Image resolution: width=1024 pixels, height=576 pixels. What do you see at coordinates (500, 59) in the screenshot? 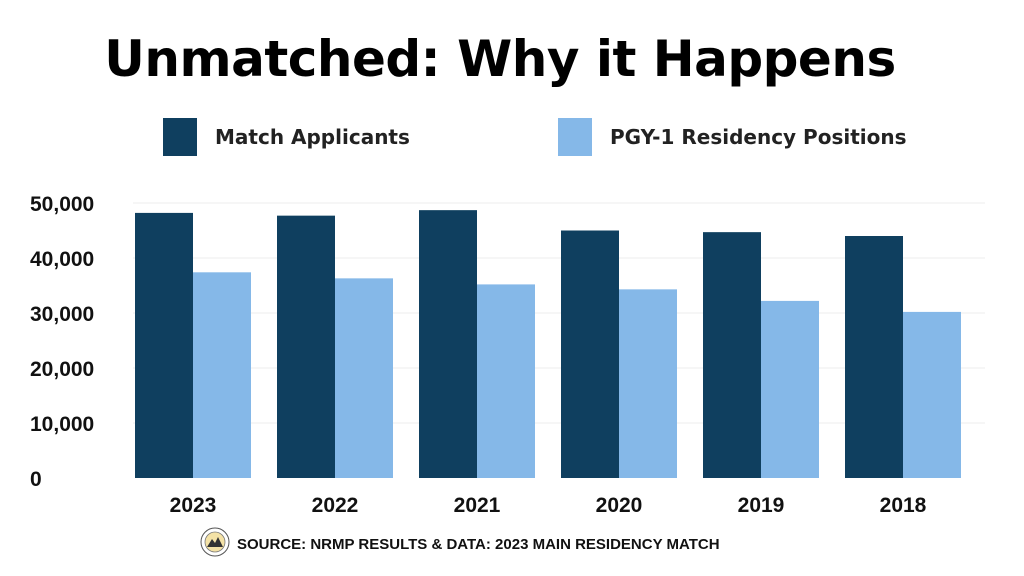
I see `chart-title: Unmatched: Why it Happens` at bounding box center [500, 59].